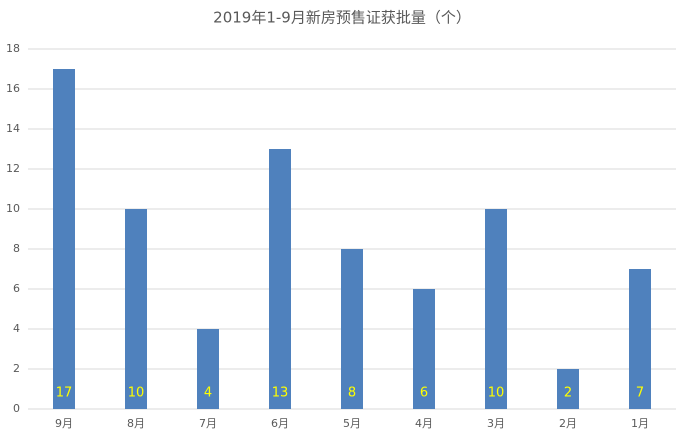 The image size is (684, 444). I want to click on x-tick-label: 5月, so click(352, 423).